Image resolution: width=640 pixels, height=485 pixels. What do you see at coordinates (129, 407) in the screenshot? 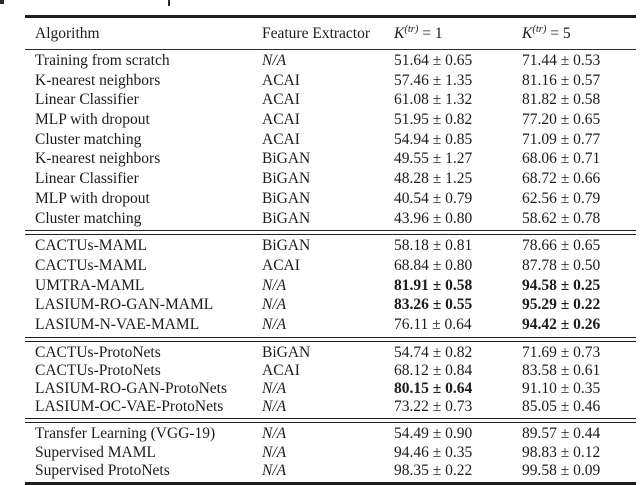
I see `cell-algorithm: LASIUM-OC-VAE-ProtoNets` at bounding box center [129, 407].